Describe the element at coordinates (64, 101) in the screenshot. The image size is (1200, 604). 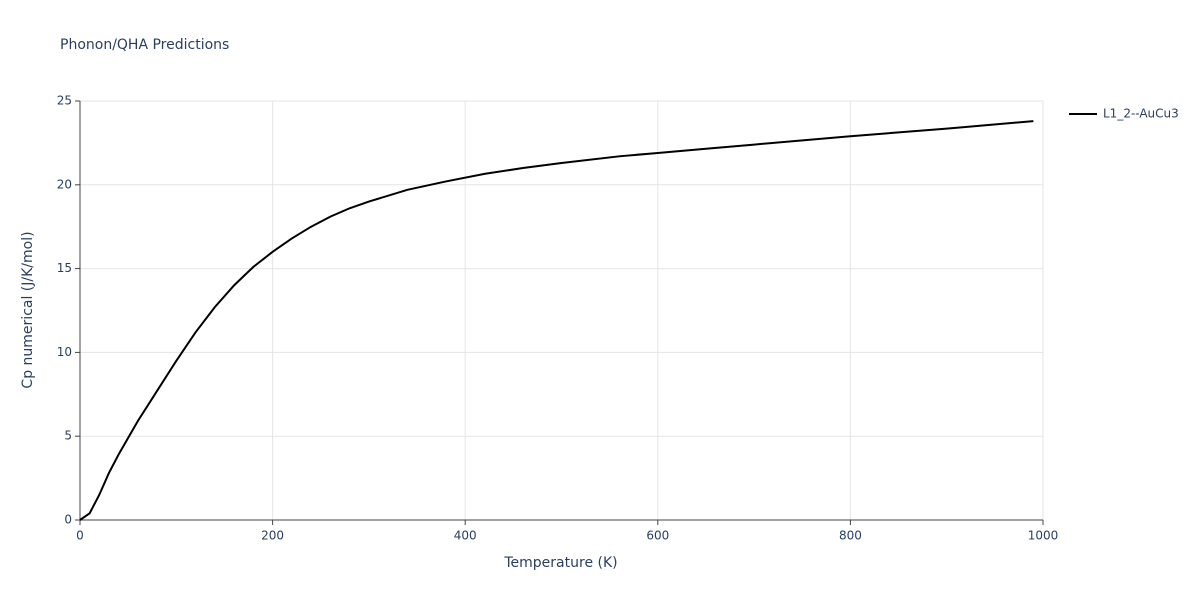
I see `y-tick-label: 25` at that location.